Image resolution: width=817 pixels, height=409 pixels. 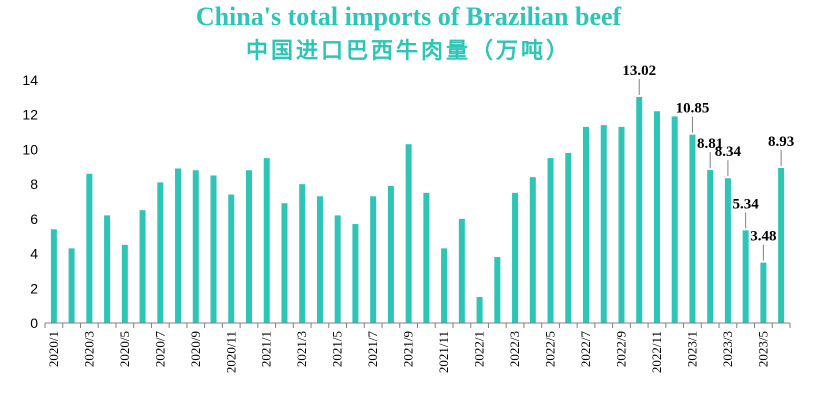 What do you see at coordinates (656, 352) in the screenshot?
I see `x-tick-label: 2022/11` at bounding box center [656, 352].